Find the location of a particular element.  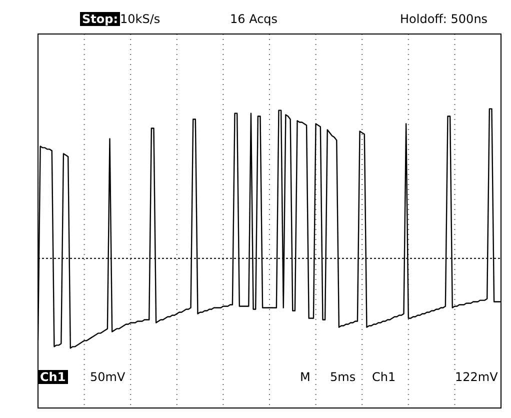

text: 5ms is located at coordinates (343, 377).